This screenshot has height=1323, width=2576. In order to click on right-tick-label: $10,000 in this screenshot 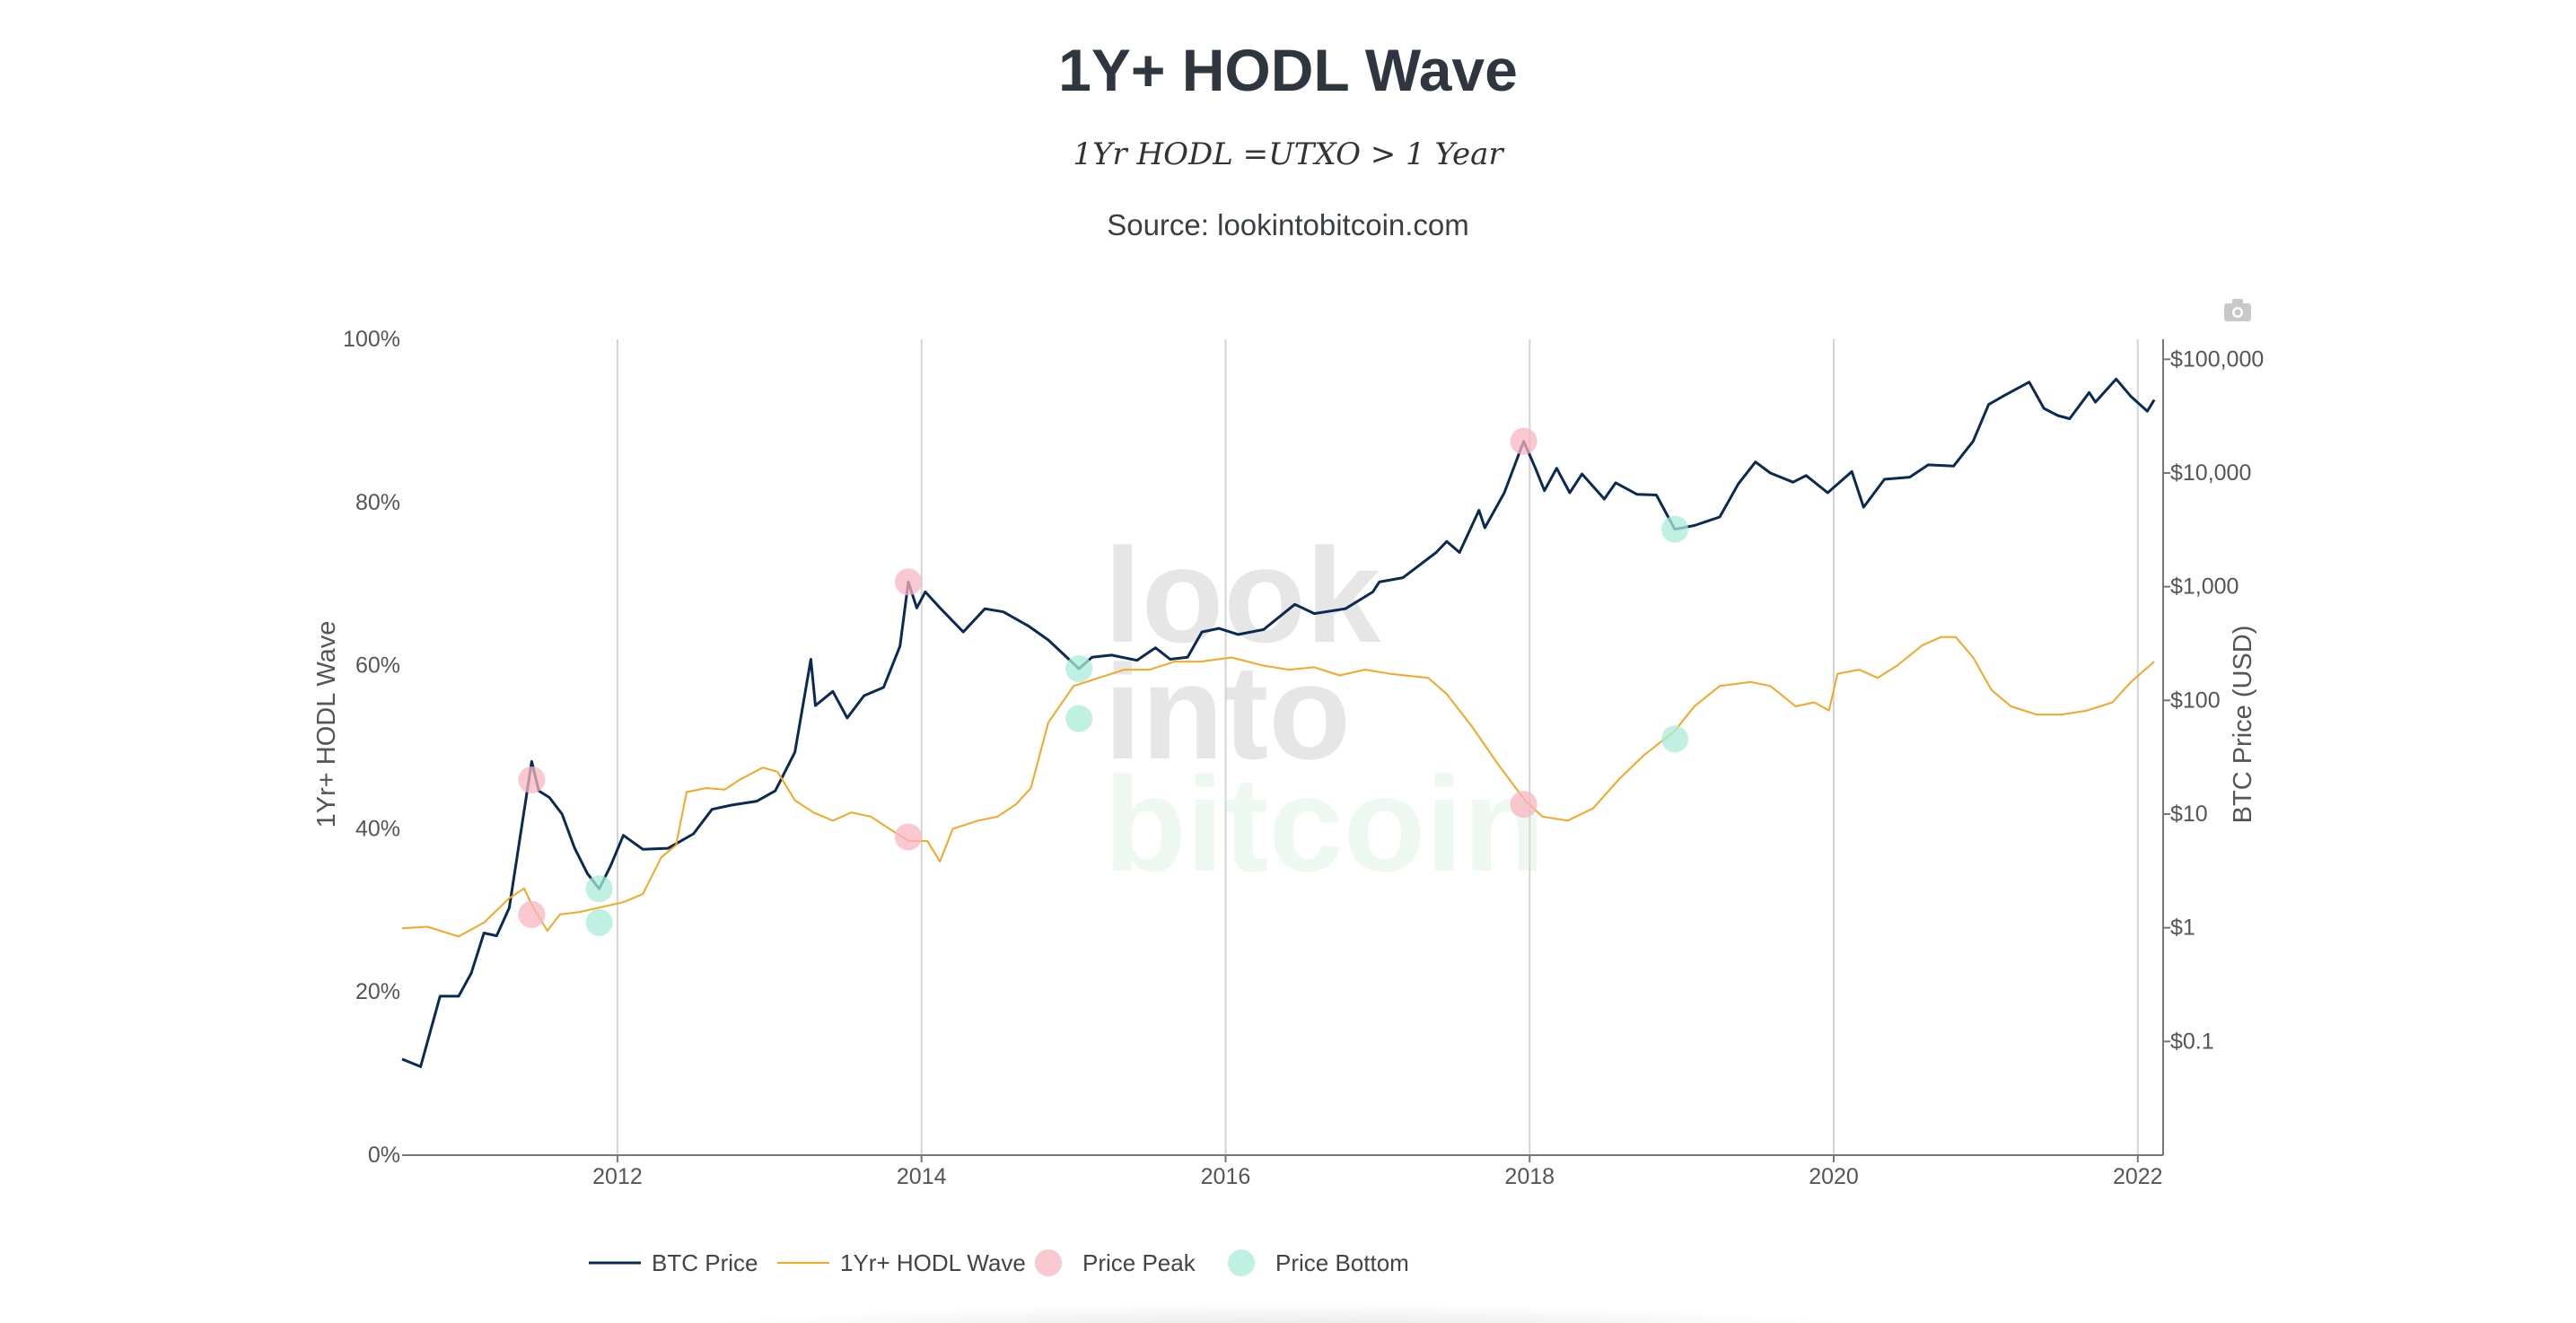, I will do `click(2210, 473)`.